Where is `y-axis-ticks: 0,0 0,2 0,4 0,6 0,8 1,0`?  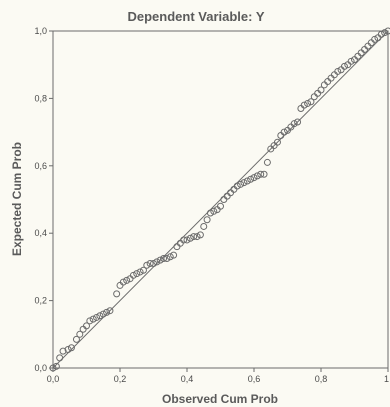
y-axis-ticks: 0,0 0,2 0,4 0,6 0,8 1,0 is located at coordinates (43, 199).